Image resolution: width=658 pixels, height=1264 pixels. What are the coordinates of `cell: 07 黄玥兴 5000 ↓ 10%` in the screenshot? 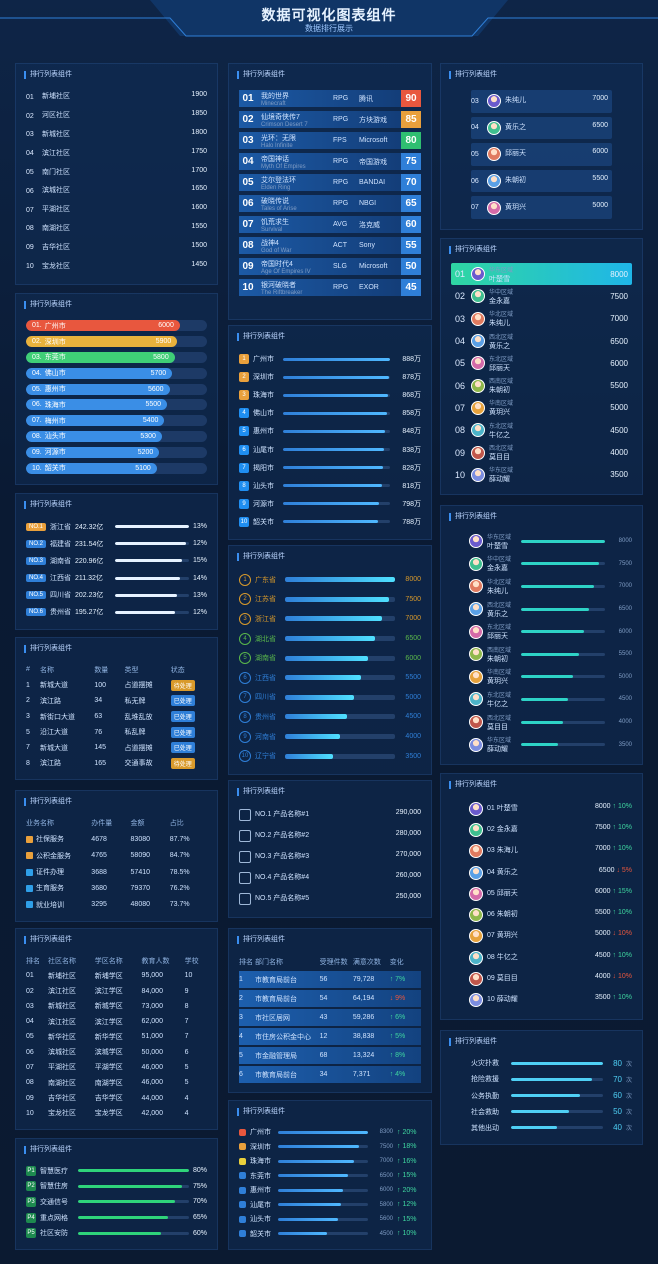 It's located at (559, 936).